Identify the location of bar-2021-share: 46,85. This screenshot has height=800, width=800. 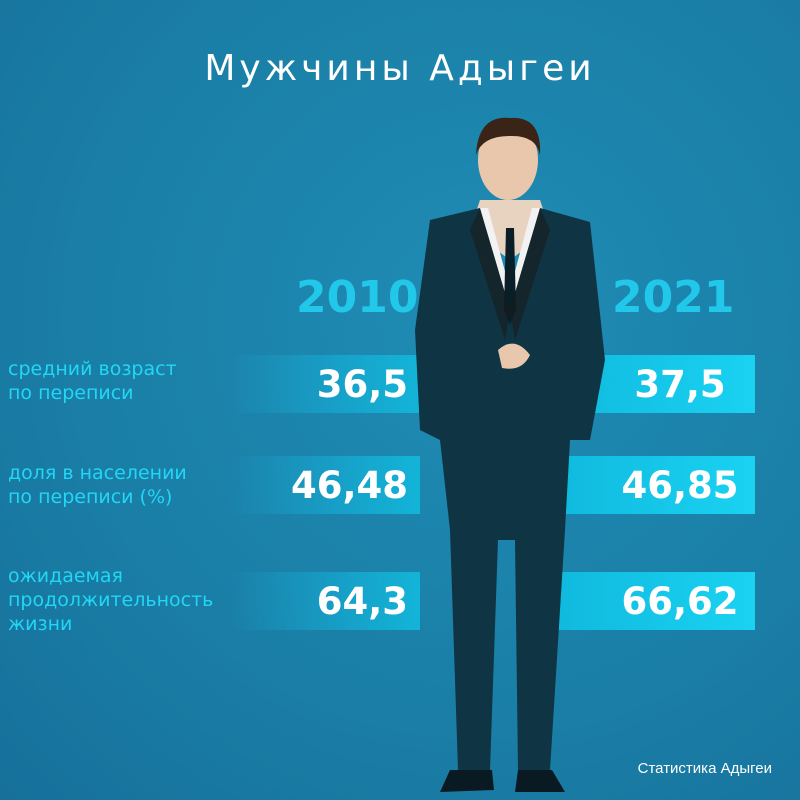
(650, 485).